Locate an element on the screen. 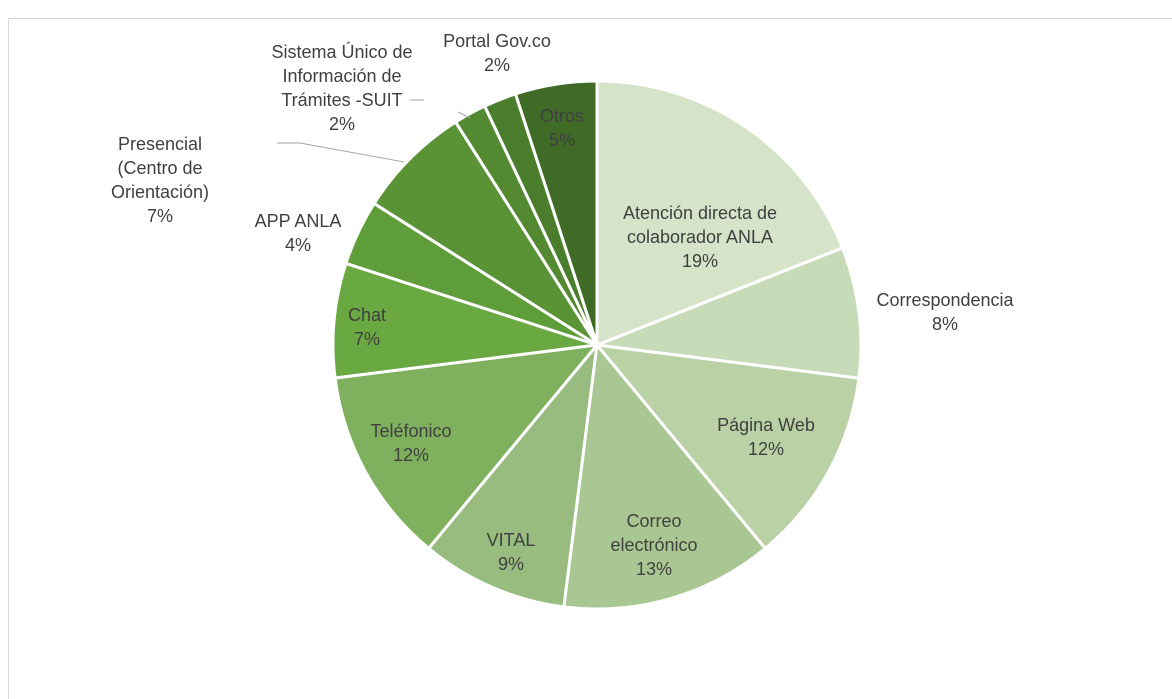  category-label: Portal Gov.co is located at coordinates (497, 41).